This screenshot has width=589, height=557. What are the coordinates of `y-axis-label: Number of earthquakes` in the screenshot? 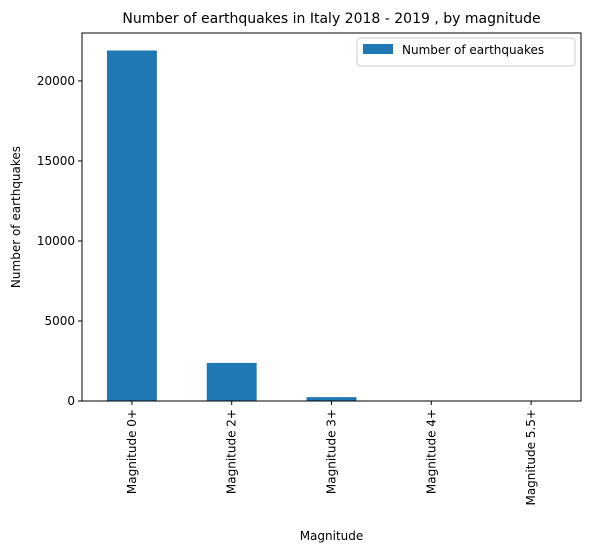 It's located at (16, 217).